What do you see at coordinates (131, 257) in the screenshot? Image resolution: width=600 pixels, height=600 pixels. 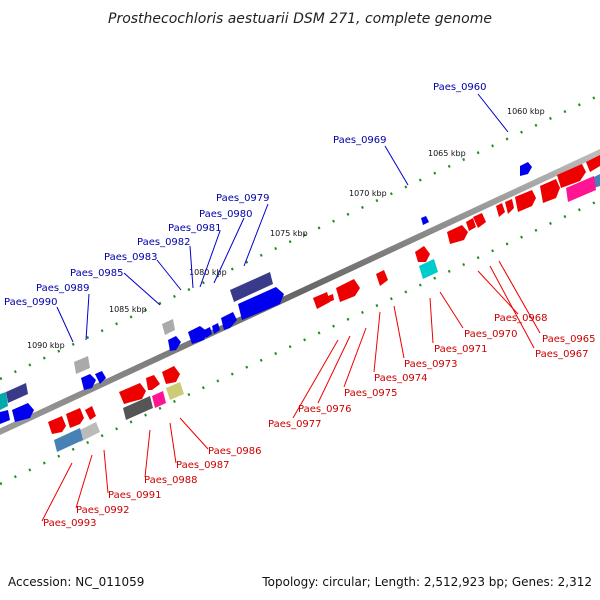 I see `gene-label-paes-0983: Paes_0983` at bounding box center [131, 257].